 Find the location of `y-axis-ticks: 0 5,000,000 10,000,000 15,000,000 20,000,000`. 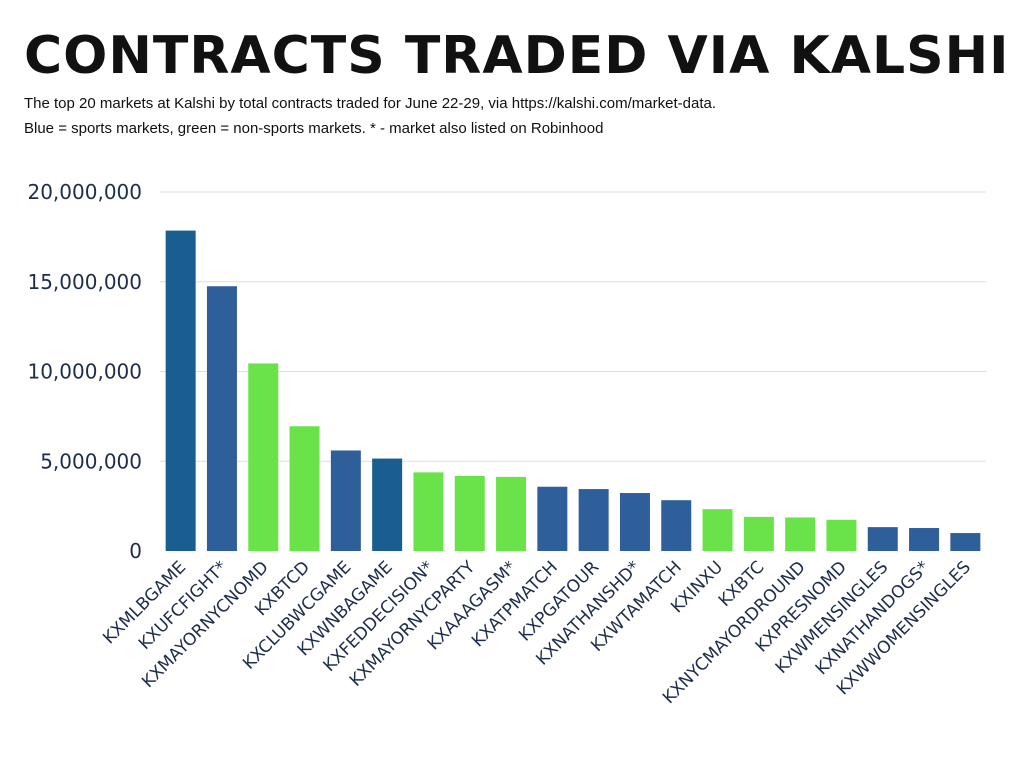

y-axis-ticks: 0 5,000,000 10,000,000 15,000,000 20,000,000 is located at coordinates (84, 371).